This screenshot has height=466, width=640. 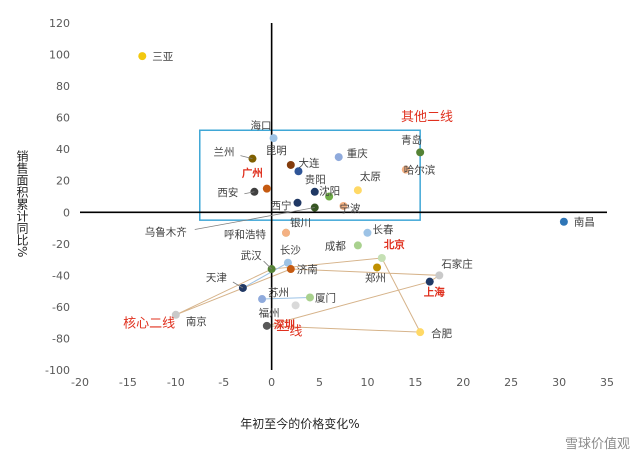 I want to click on point-label: 武汉, so click(x=251, y=255).